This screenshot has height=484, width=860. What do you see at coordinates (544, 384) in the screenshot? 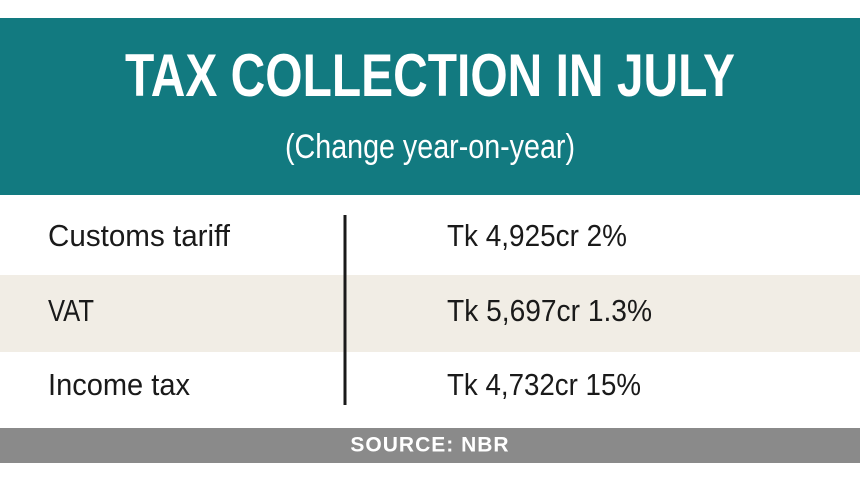
I see `row-value: Tk 4,732cr 15%` at bounding box center [544, 384].